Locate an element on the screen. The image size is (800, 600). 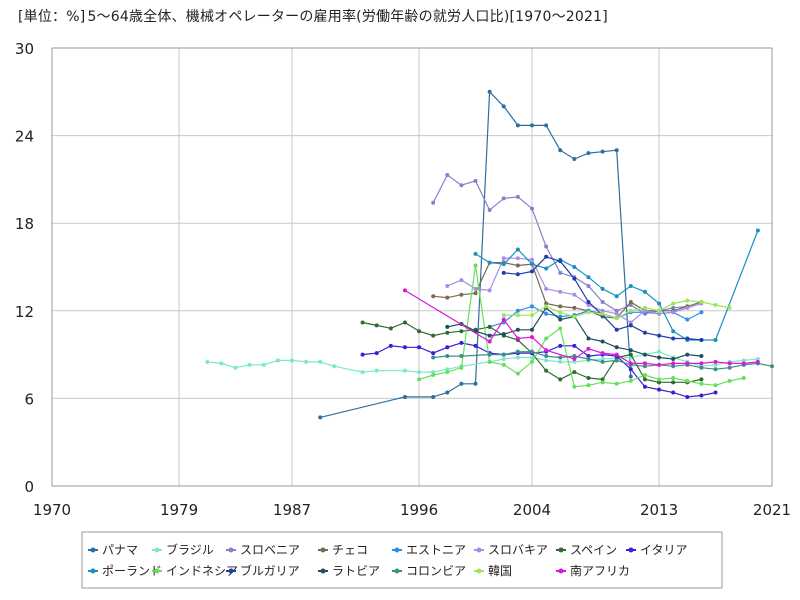
legend-item: ポーランド is located at coordinates (125, 571).